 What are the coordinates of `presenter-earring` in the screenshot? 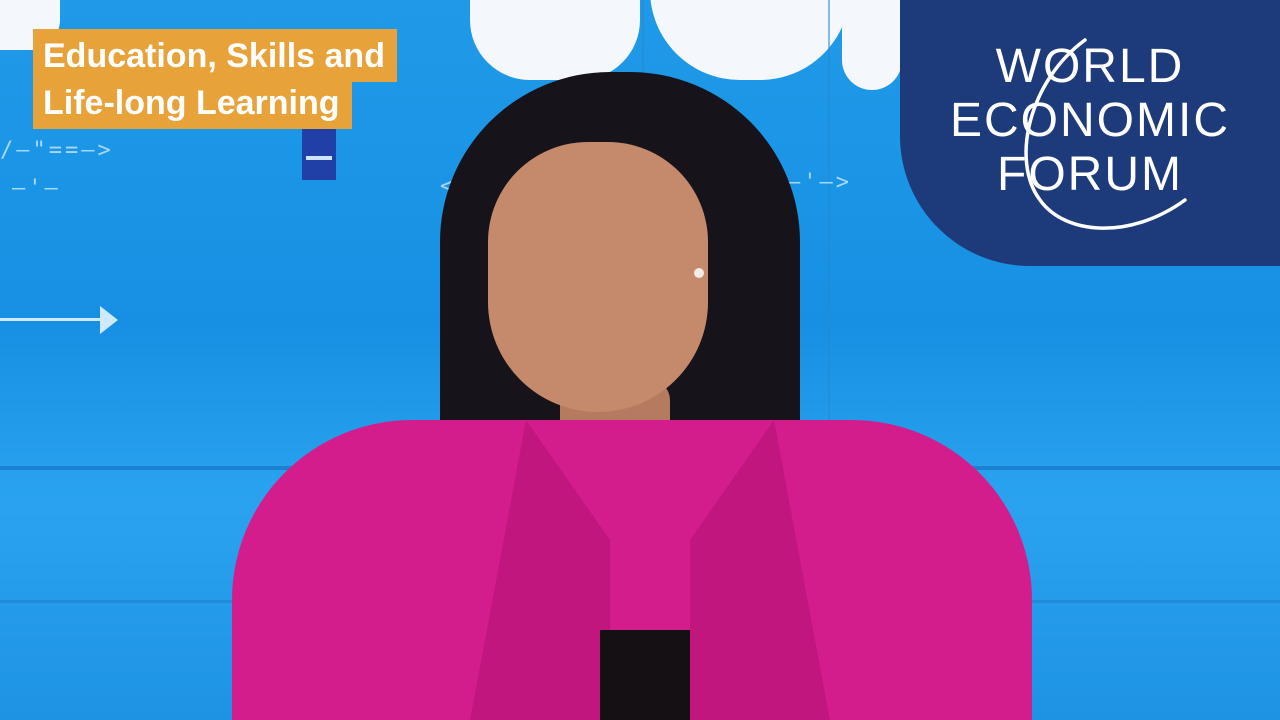 It's located at (699, 273).